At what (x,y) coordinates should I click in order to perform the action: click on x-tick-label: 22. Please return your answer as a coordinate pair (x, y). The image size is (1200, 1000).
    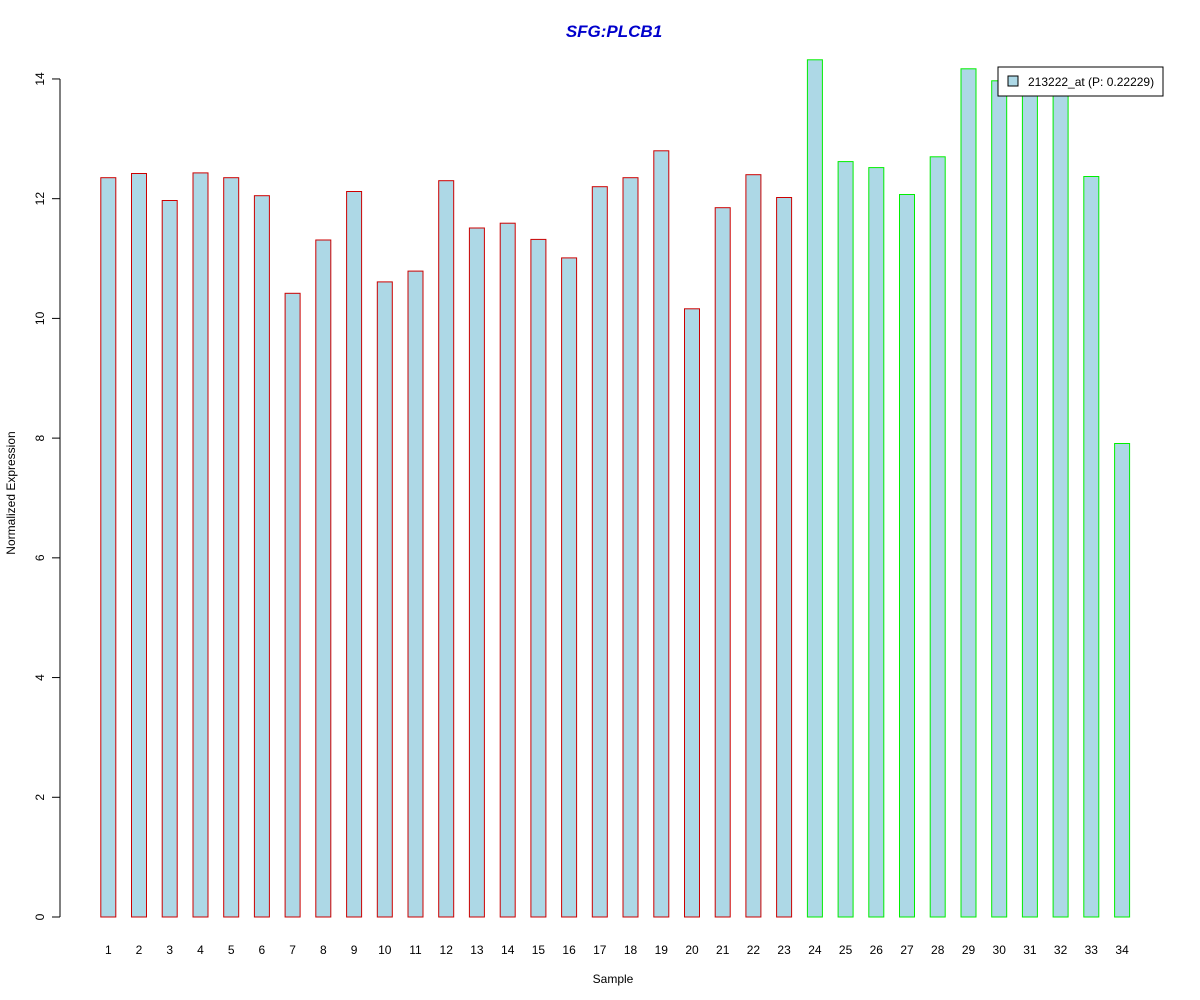
    Looking at the image, I should click on (754, 950).